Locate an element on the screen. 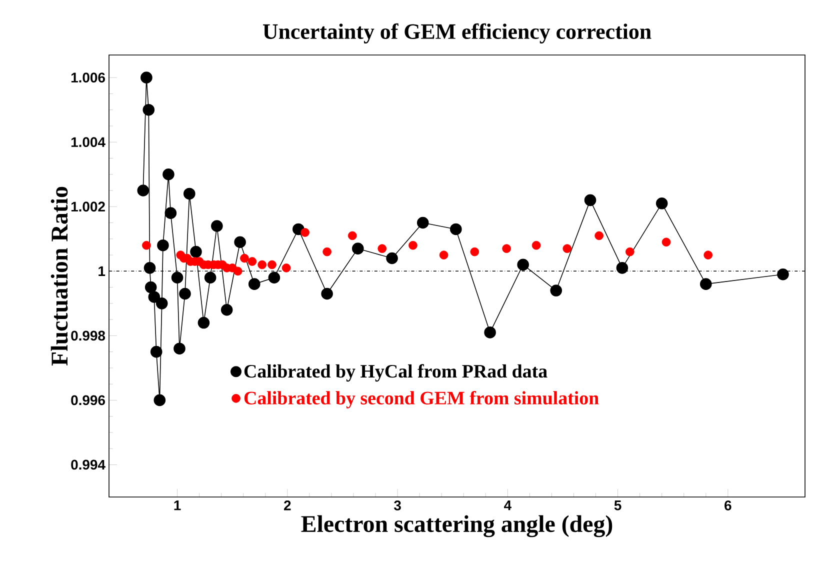 The height and width of the screenshot is (571, 819). y-tick-label: 0.996 is located at coordinates (88, 400).